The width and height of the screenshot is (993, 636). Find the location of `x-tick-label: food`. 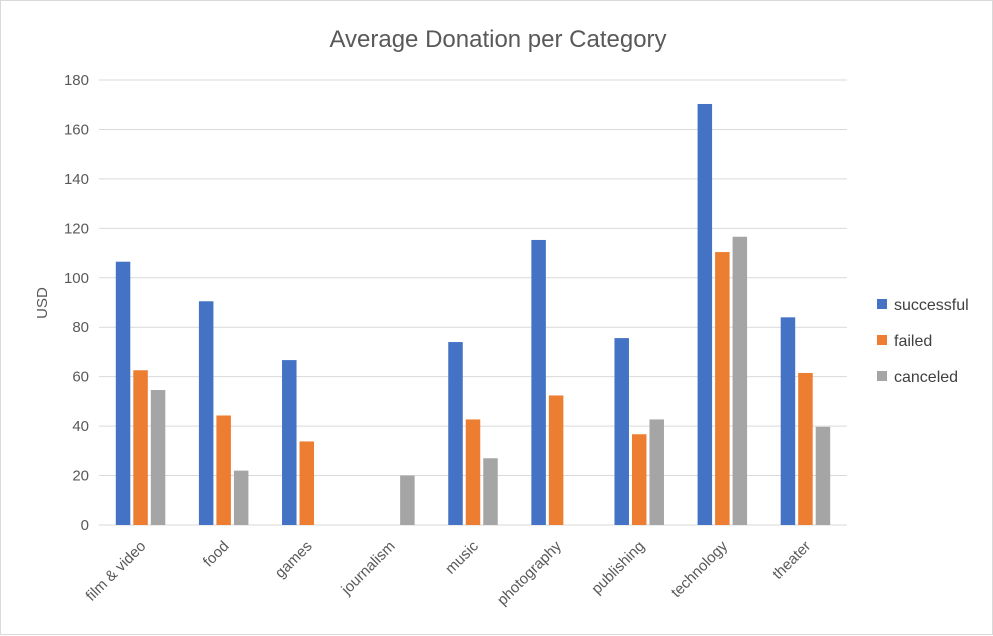

x-tick-label: food is located at coordinates (216, 554).